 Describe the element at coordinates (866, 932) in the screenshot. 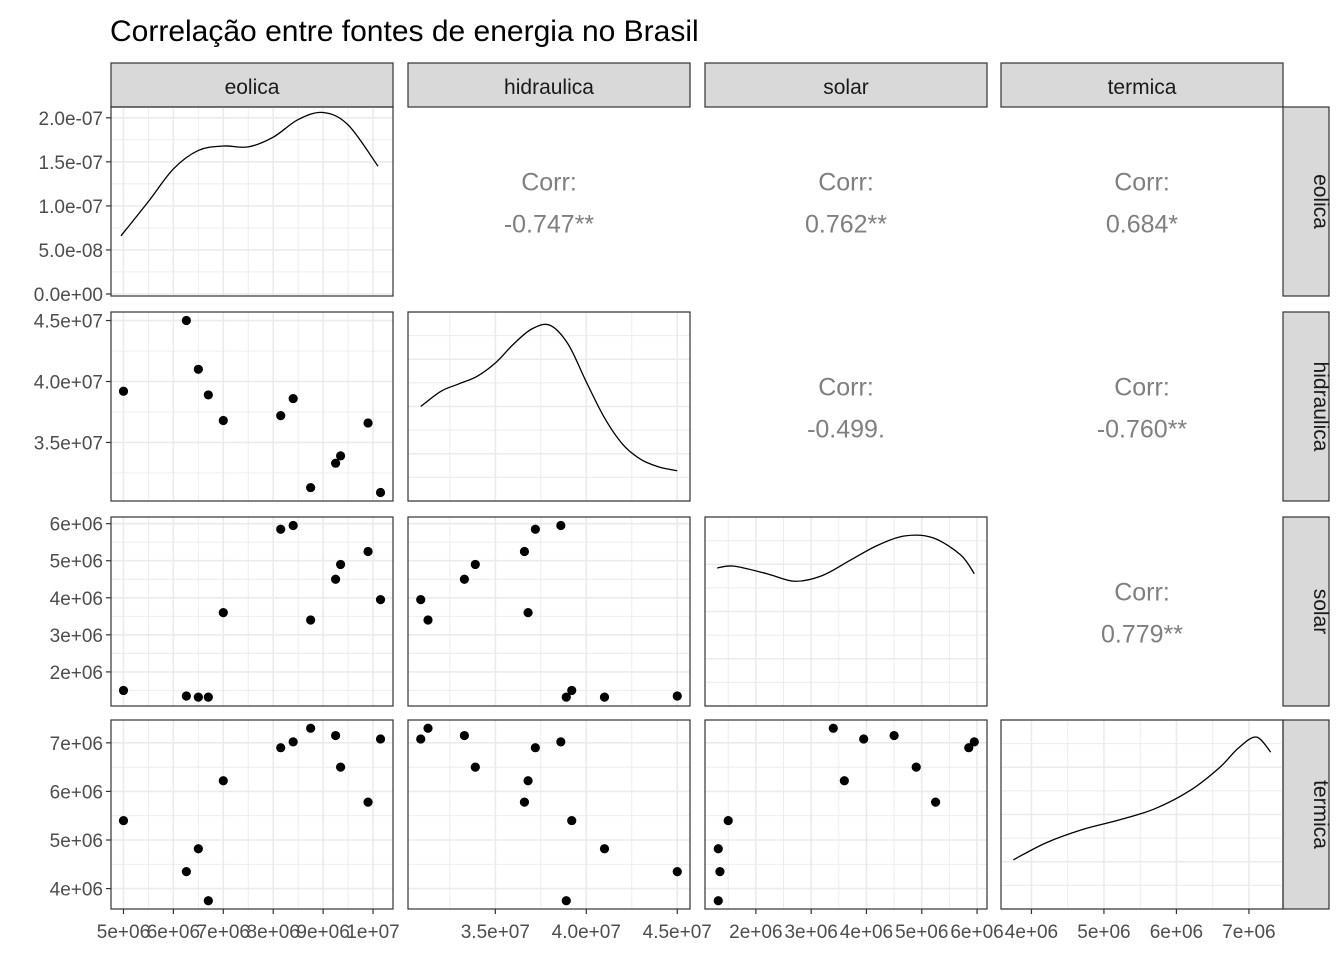

I see `x-tick-label-solar: 4e+06` at that location.